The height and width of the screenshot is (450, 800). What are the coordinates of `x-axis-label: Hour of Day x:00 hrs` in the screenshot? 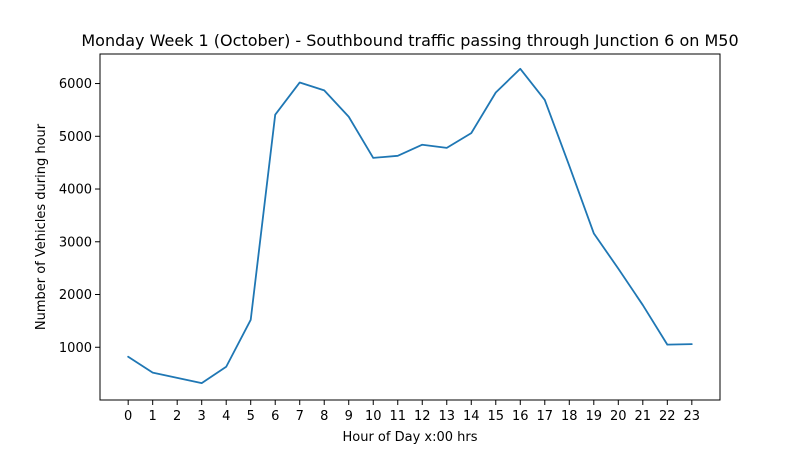 It's located at (409, 437).